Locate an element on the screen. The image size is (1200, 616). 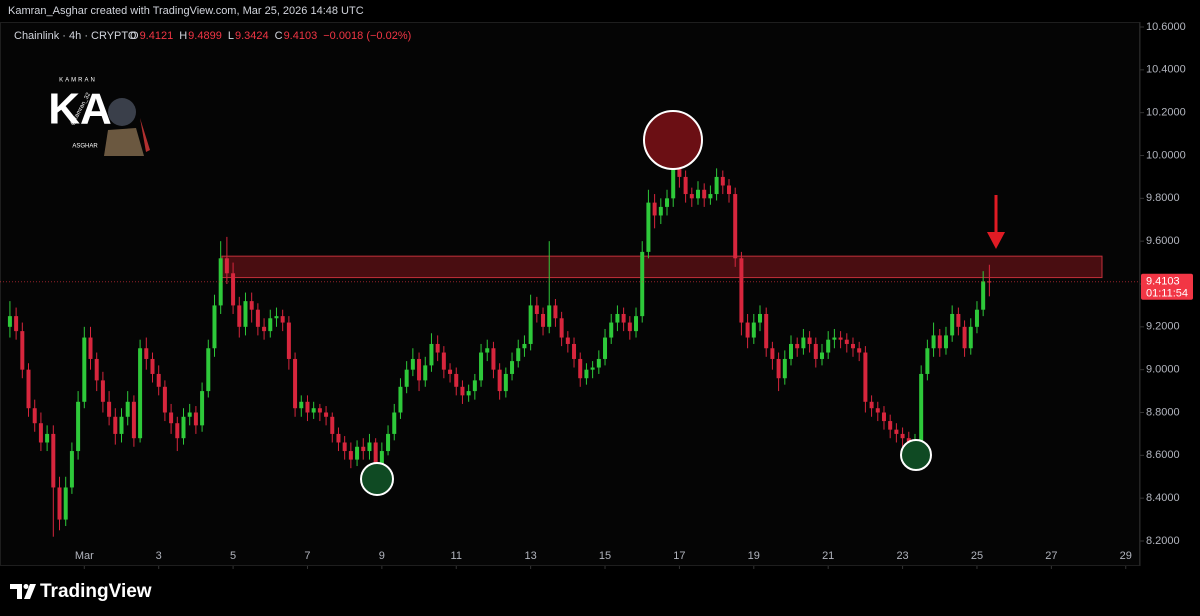
top-circle is located at coordinates (673, 140).